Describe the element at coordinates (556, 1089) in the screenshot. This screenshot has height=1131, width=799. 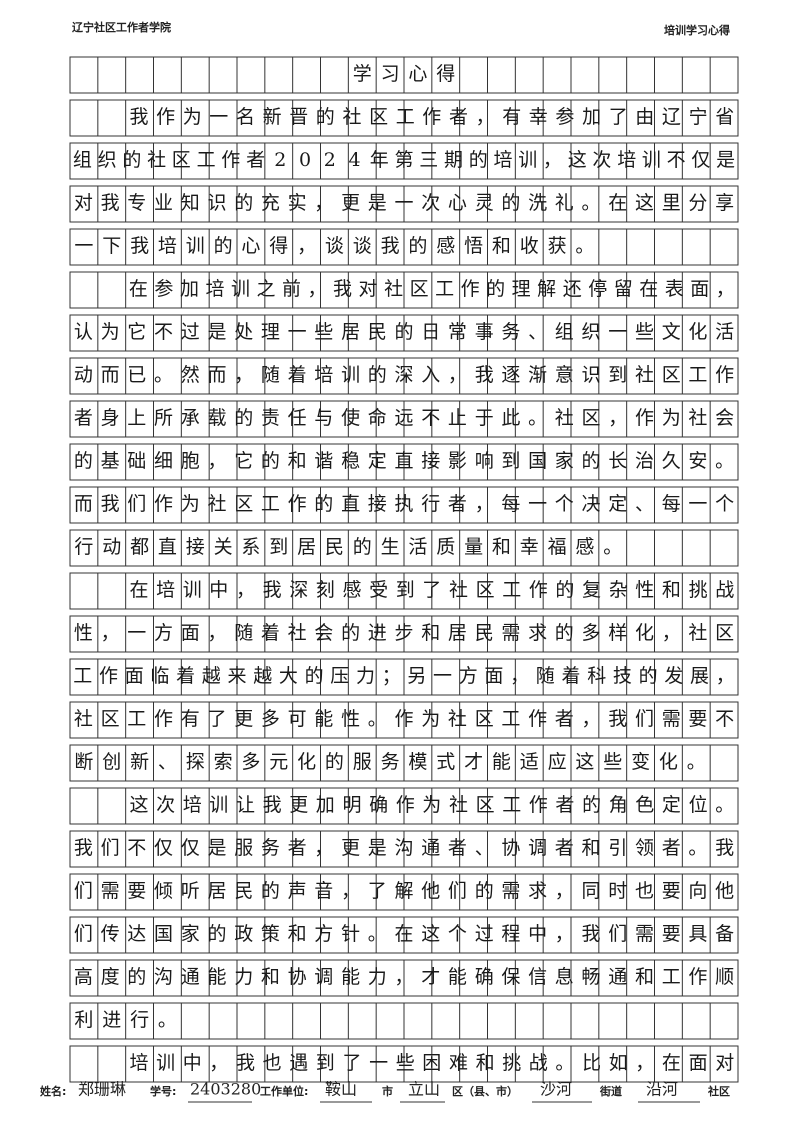
I see `street: 沙河` at that location.